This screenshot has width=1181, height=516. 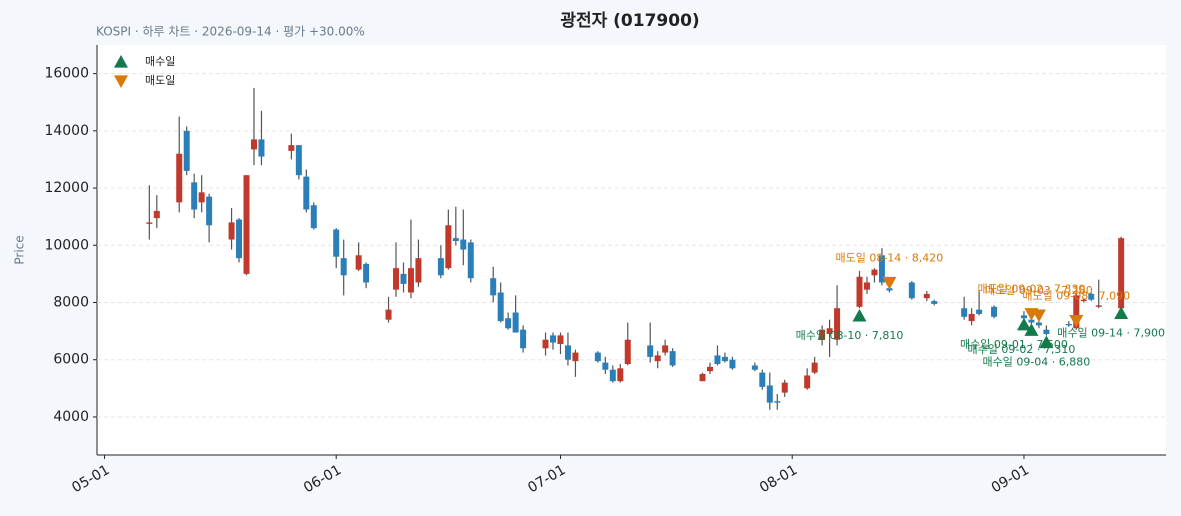 What do you see at coordinates (66, 245) in the screenshot?
I see `y-tick-label: 10000` at bounding box center [66, 245].